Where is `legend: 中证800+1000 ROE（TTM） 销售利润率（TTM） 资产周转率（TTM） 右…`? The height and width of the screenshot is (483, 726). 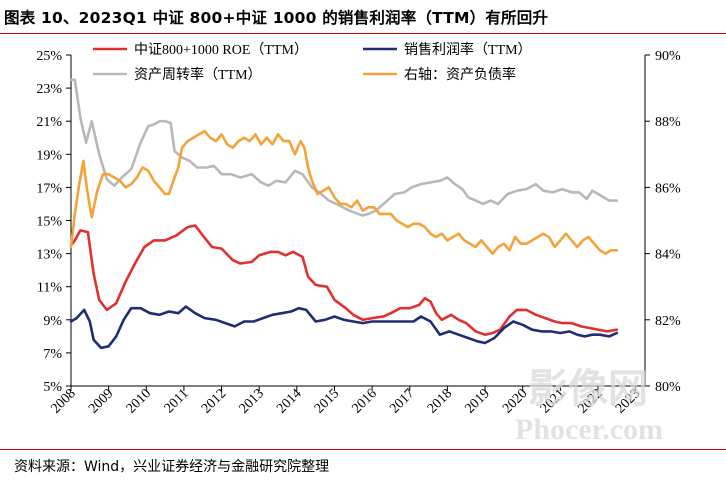 legend: 中证800+1000 ROE（TTM） 销售利润率（TTM） 资产周转率（TTM） 右… is located at coordinates (312, 62).